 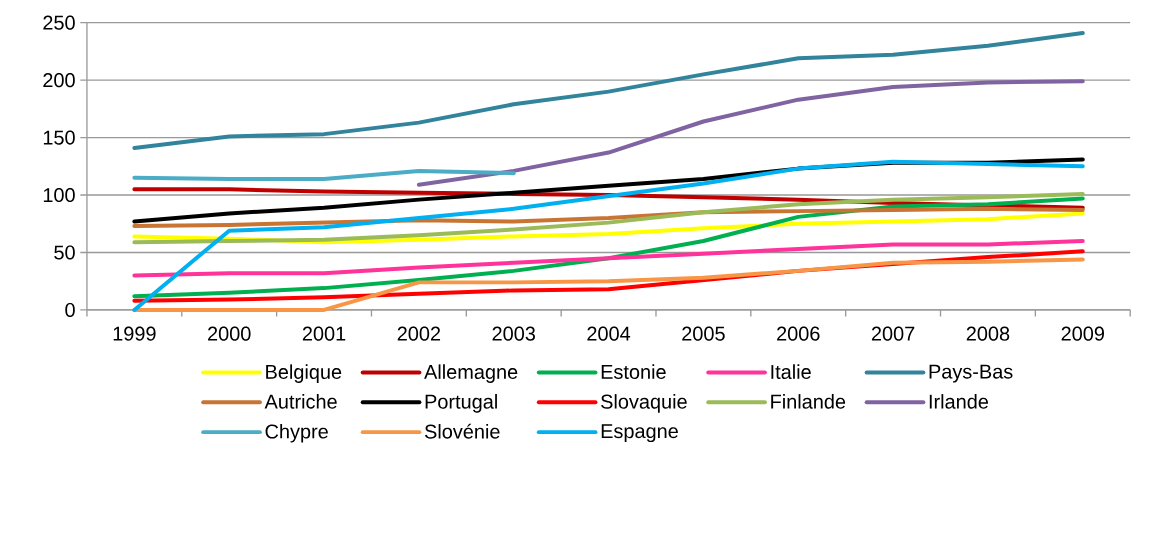 I want to click on legend-label: Portugal, so click(x=461, y=403).